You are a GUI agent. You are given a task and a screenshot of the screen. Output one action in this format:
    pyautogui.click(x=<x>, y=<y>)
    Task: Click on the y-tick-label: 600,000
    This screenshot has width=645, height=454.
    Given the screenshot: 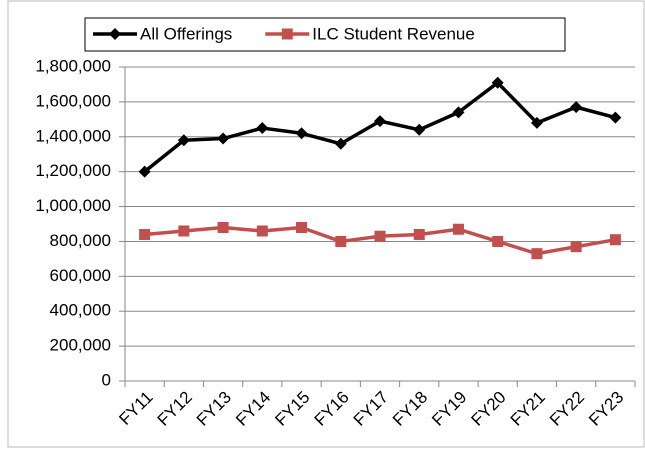 What is the action you would take?
    pyautogui.click(x=80, y=275)
    